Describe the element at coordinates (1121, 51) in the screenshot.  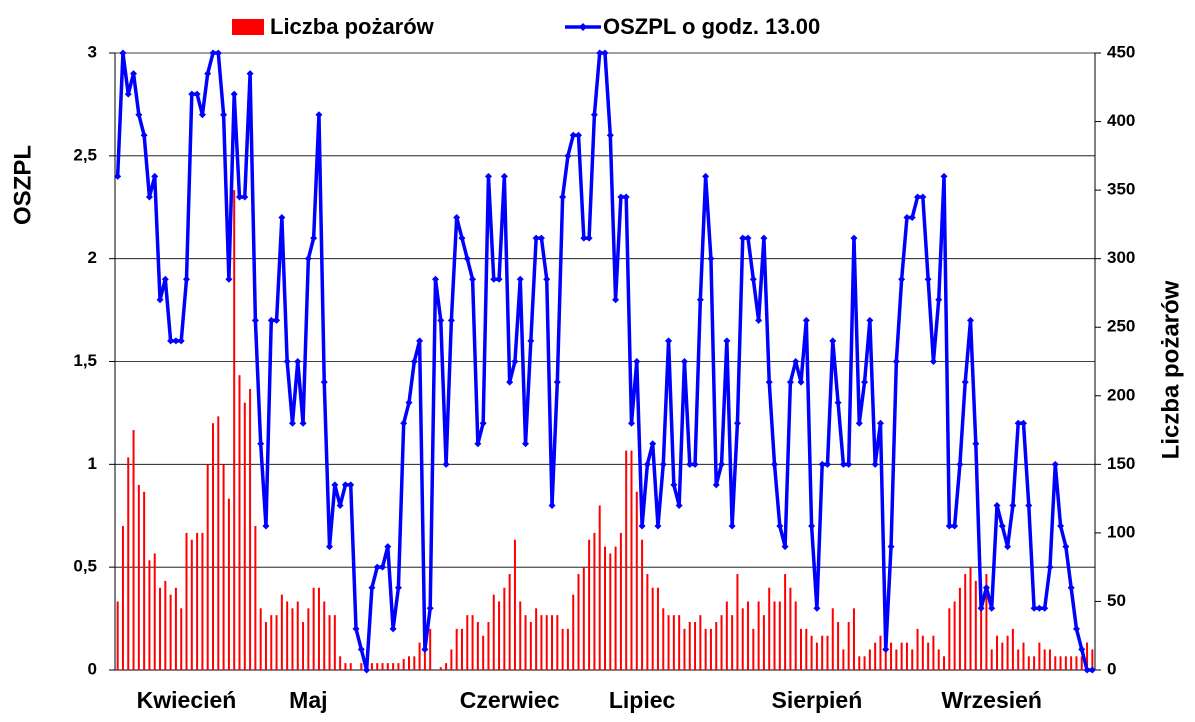
I see `y2-tick-label: 450` at that location.